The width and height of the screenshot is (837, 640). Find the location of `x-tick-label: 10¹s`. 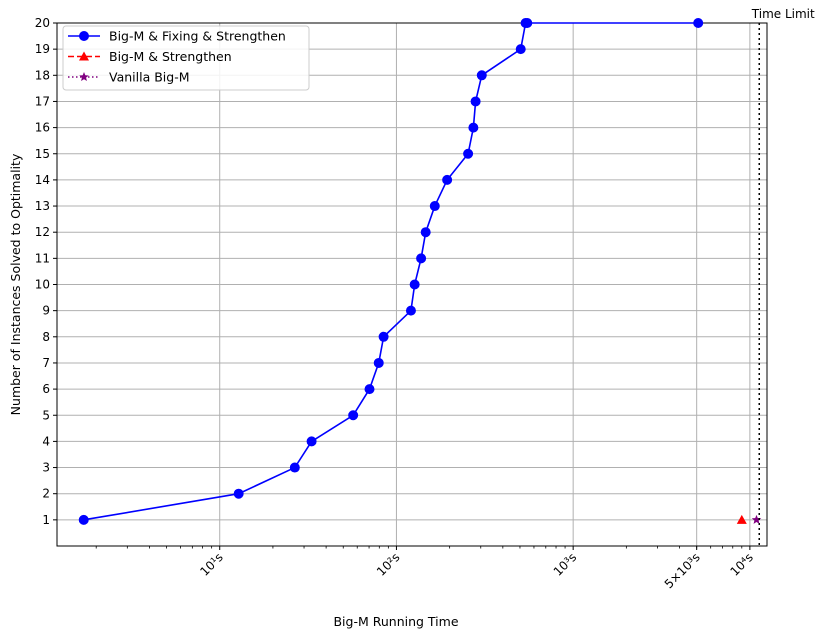

x-tick-label: 10¹s is located at coordinates (211, 564).